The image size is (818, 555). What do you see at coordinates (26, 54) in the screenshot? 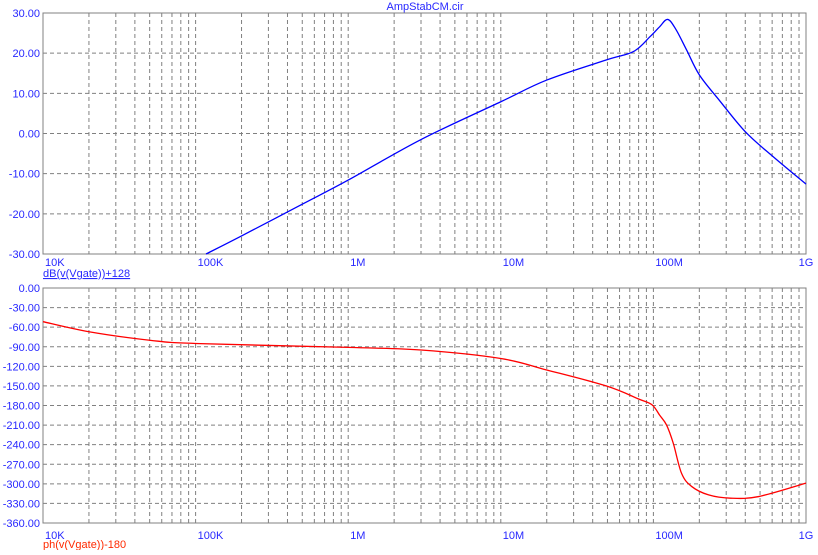
I see `y-tick-label: 20.00` at bounding box center [26, 54].